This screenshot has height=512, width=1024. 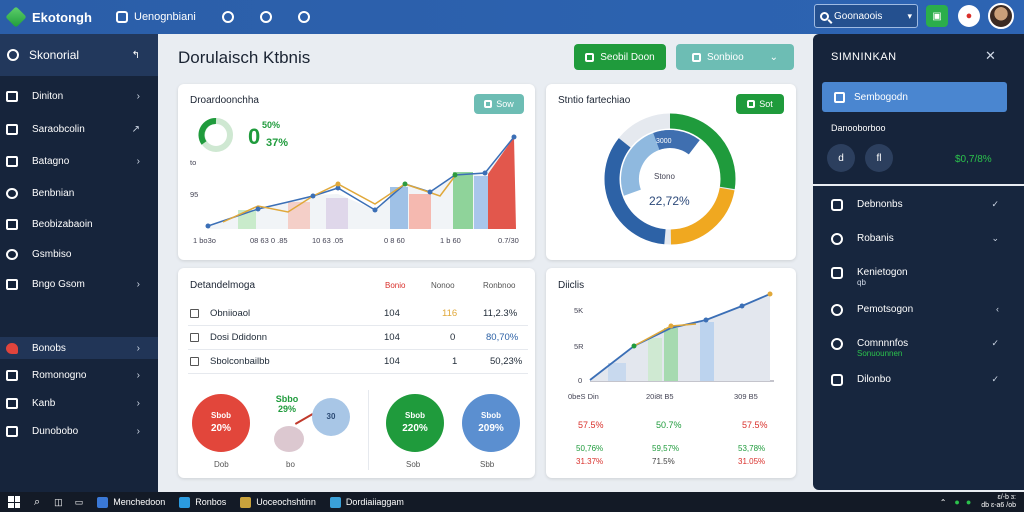 I want to click on record-button: ●, so click(x=969, y=16).